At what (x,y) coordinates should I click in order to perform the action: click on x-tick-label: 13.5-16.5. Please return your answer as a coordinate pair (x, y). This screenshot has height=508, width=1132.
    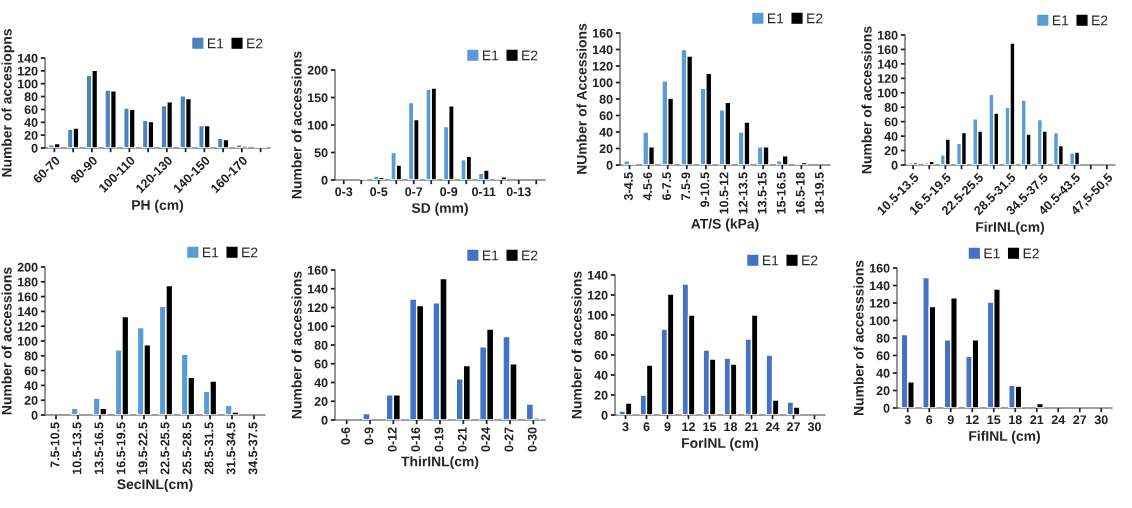
    Looking at the image, I should click on (99, 448).